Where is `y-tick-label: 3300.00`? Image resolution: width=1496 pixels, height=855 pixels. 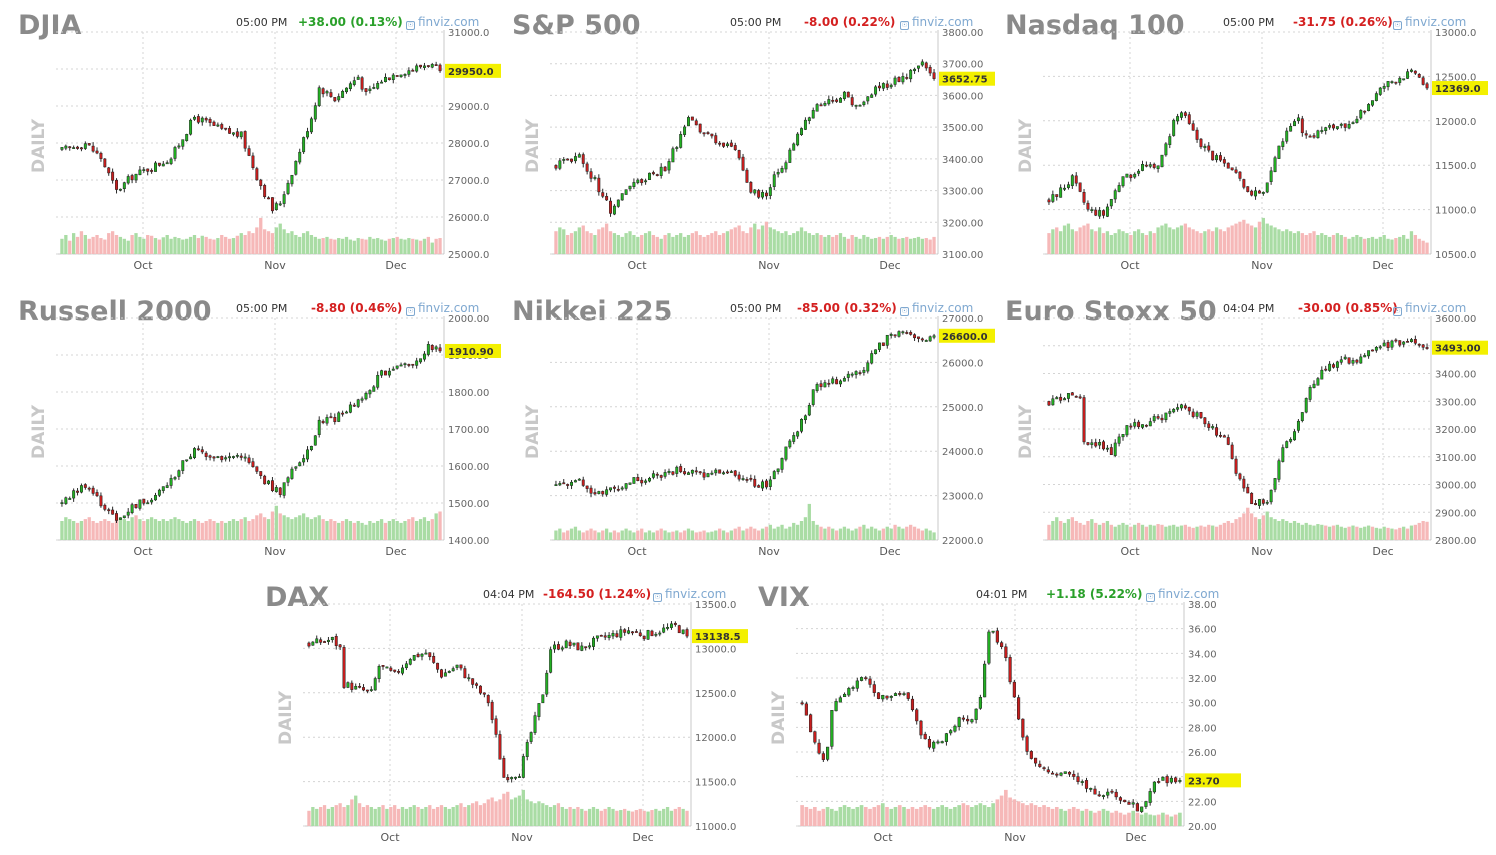 y-tick-label: 3300.00 is located at coordinates (1455, 402).